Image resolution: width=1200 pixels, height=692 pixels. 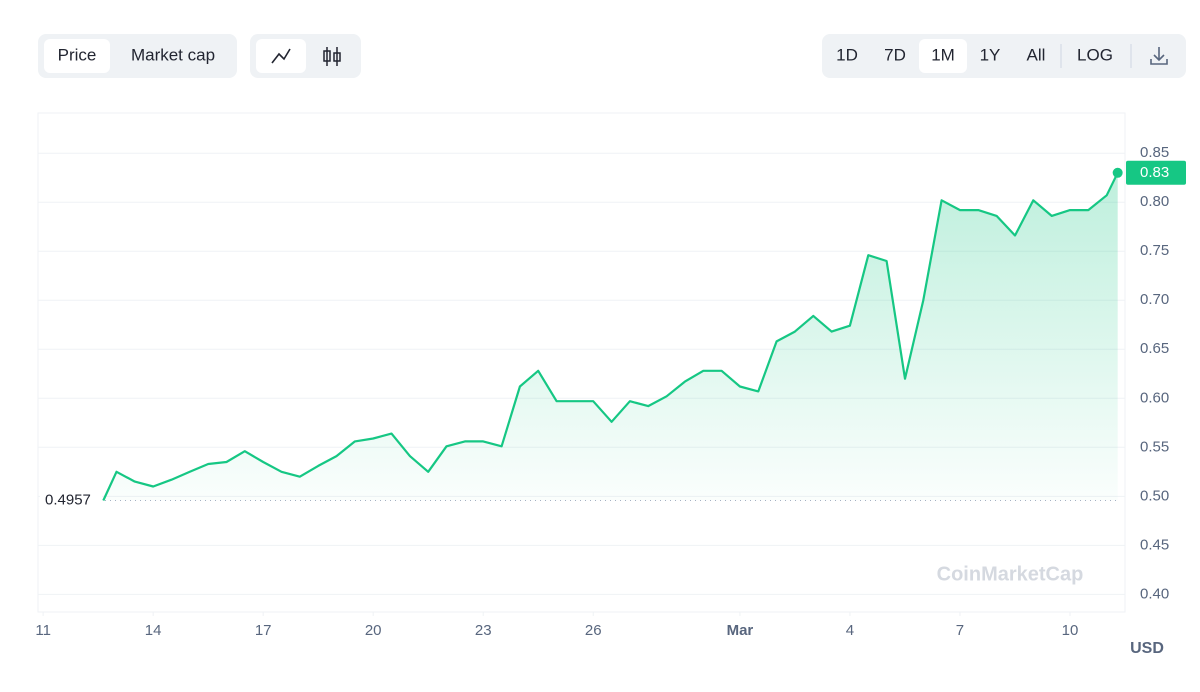 What do you see at coordinates (1147, 648) in the screenshot?
I see `unit-label: USD` at bounding box center [1147, 648].